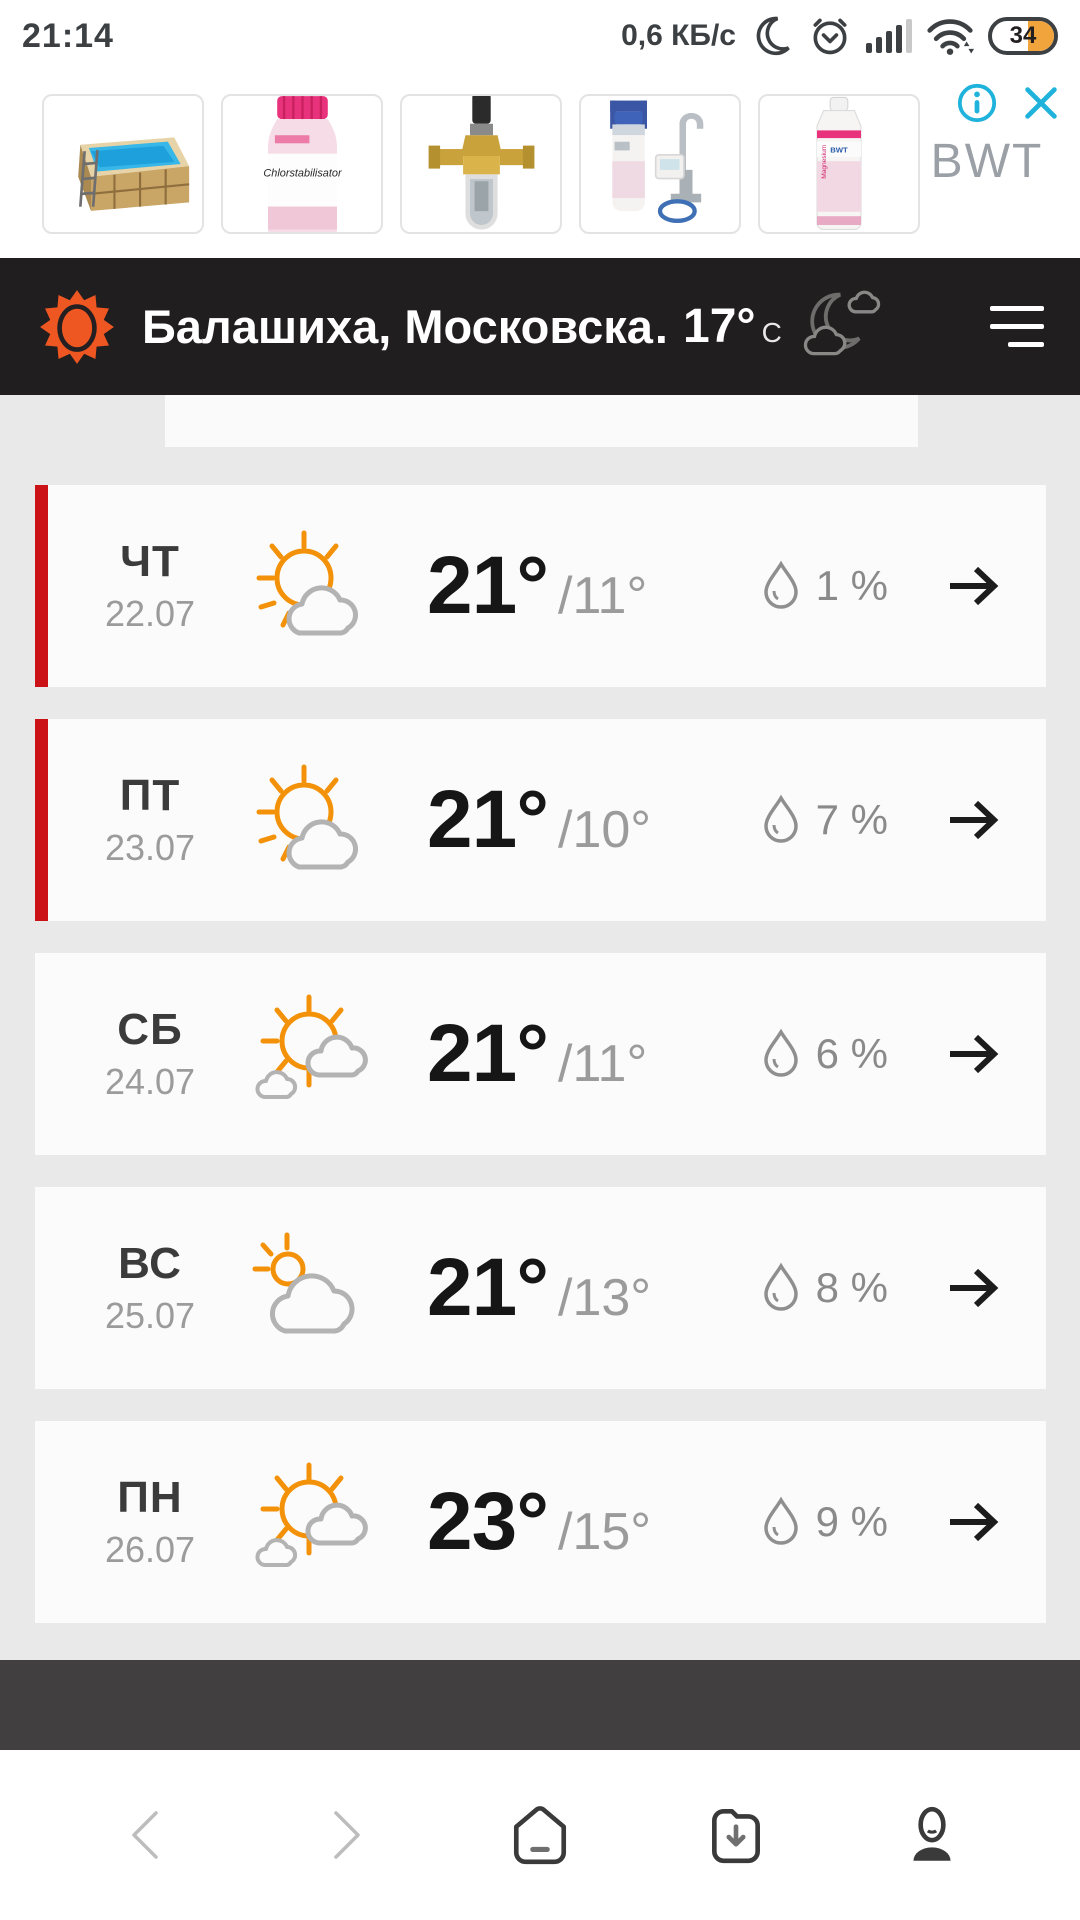 The width and height of the screenshot is (1080, 1920). What do you see at coordinates (772, 36) in the screenshot?
I see `night-mode-moon-icon` at bounding box center [772, 36].